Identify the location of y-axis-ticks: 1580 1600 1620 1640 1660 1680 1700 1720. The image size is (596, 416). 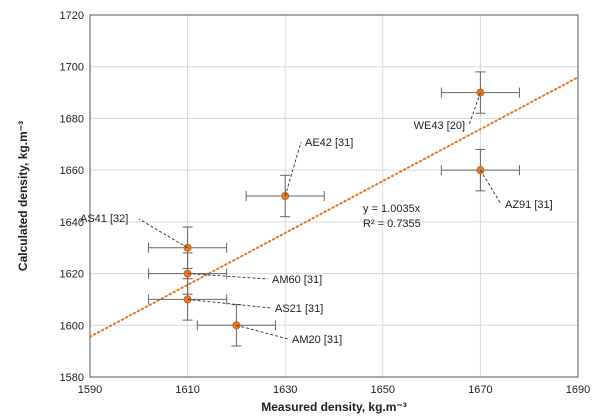
(72, 197).